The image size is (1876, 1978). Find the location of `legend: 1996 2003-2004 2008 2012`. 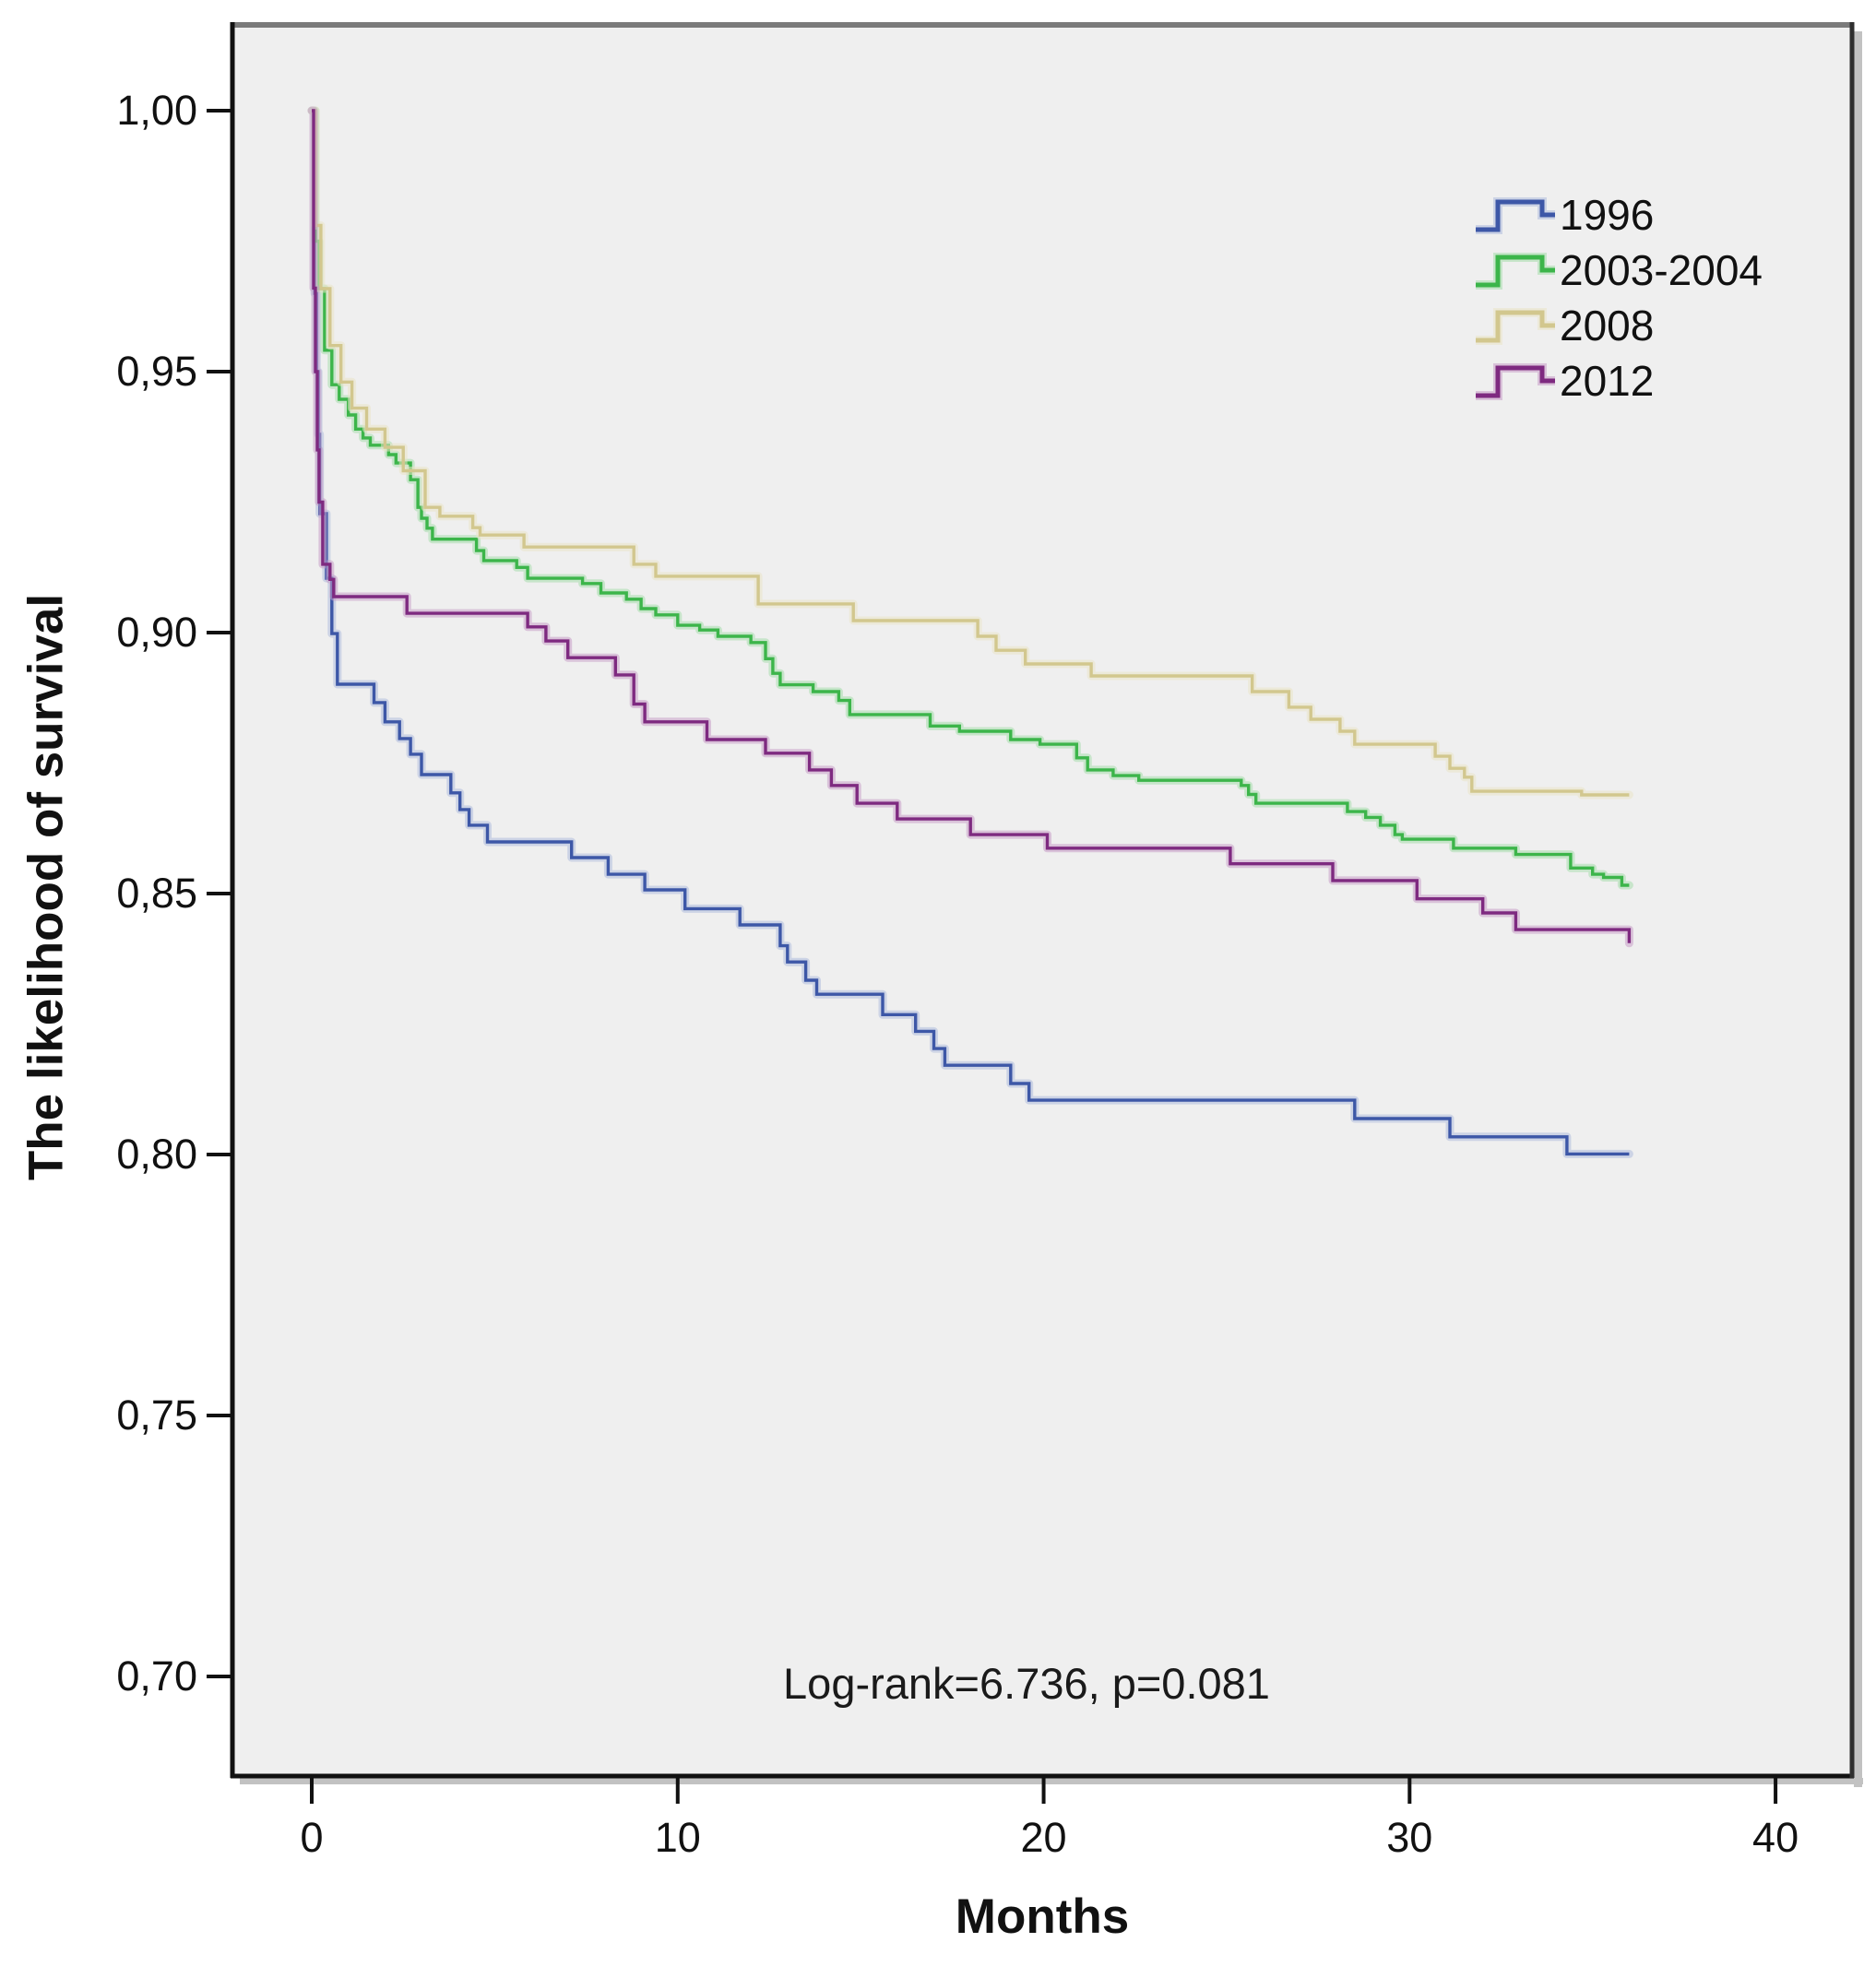

legend: 1996 2003-2004 2008 2012 is located at coordinates (1618, 298).